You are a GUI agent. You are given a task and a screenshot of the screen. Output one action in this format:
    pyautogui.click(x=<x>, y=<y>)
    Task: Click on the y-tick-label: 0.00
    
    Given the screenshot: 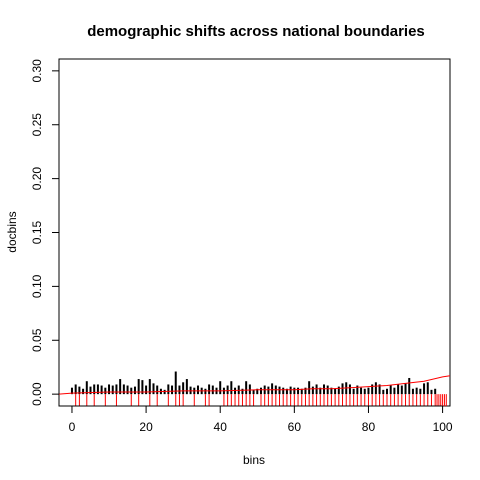 What is the action you would take?
    pyautogui.click(x=37, y=394)
    